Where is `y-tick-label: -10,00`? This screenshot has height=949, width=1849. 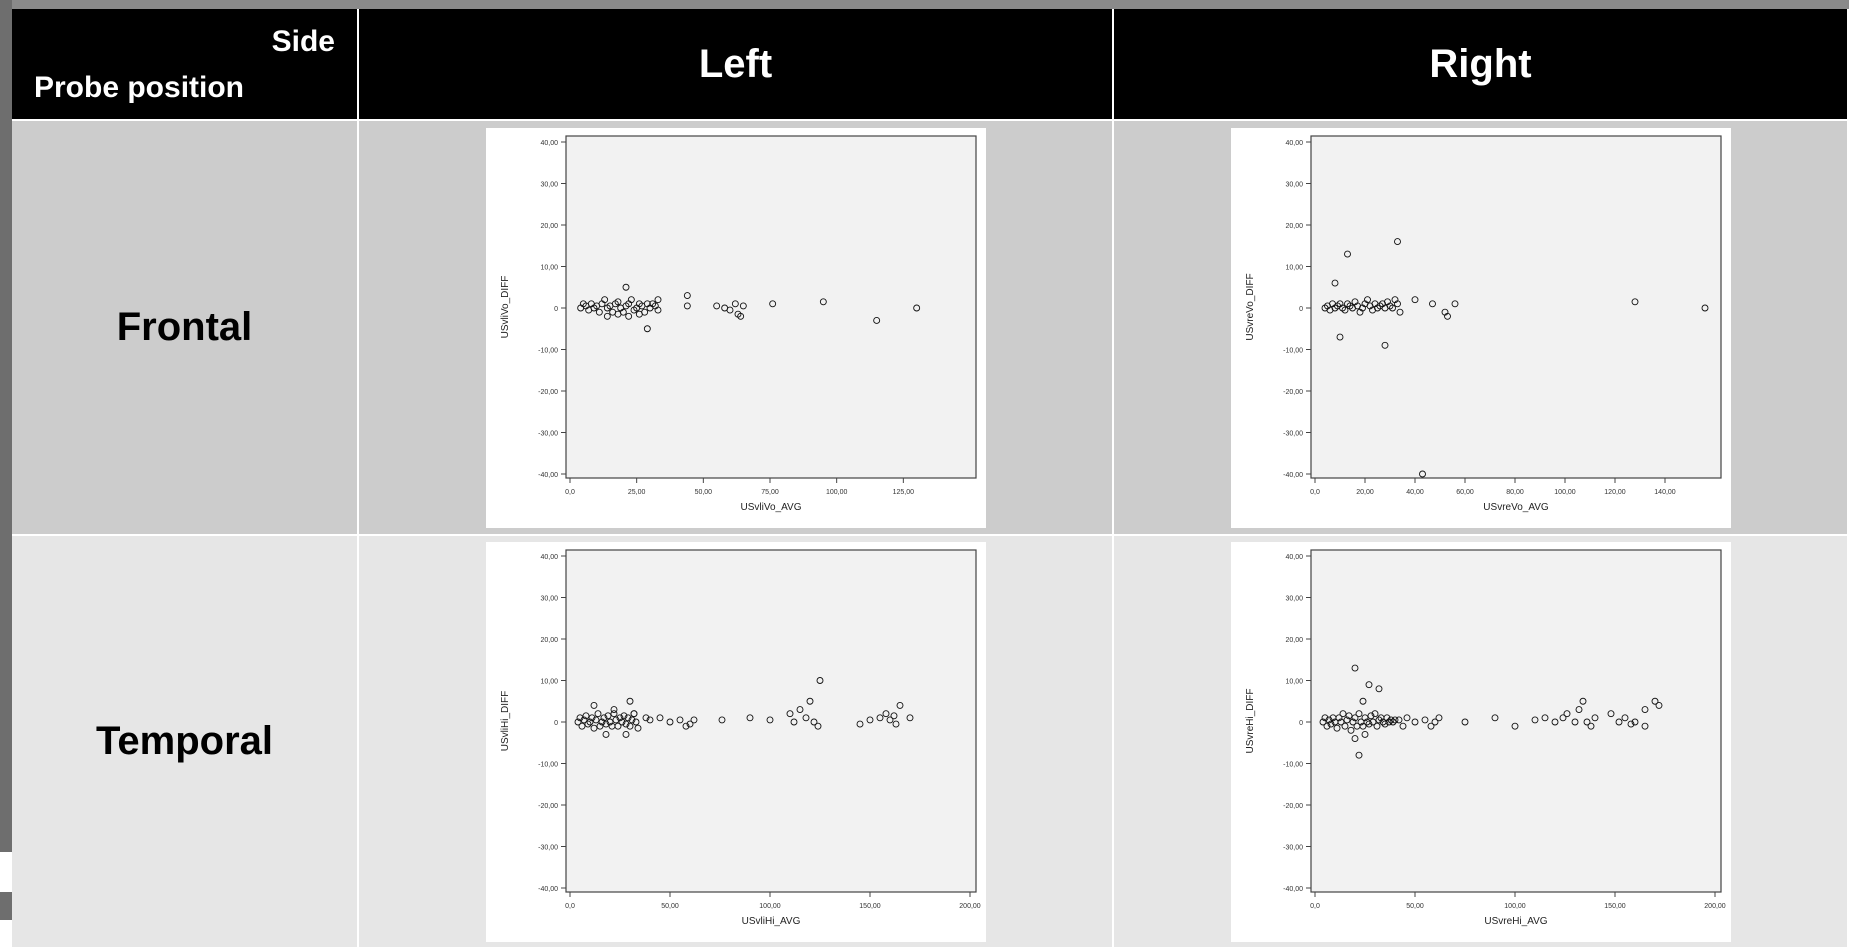 y-tick-label: -10,00 is located at coordinates (548, 764).